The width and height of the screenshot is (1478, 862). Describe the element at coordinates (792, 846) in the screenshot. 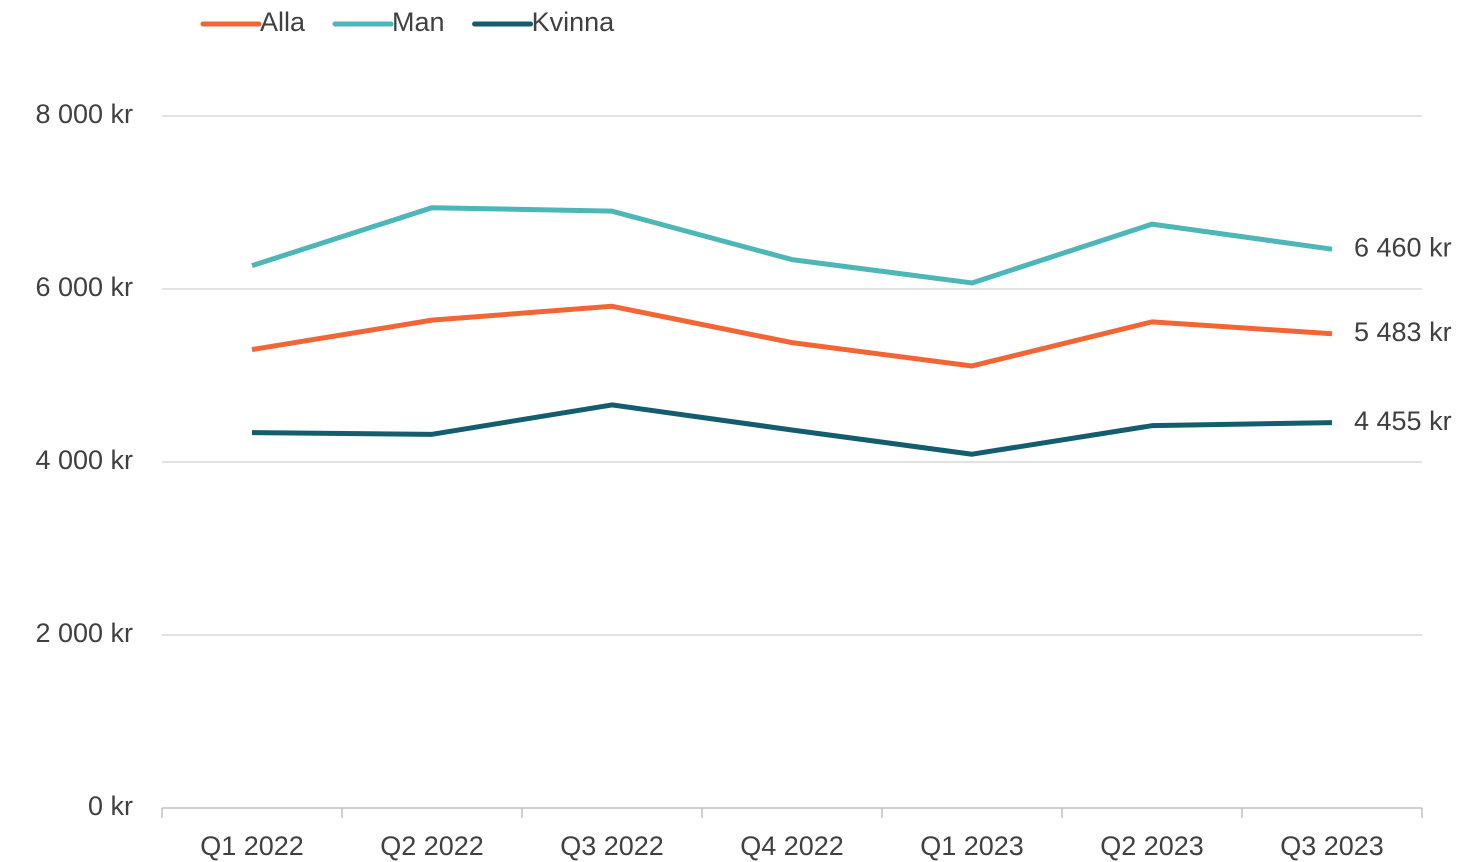

I see `x-tick-label: Q4 2022` at that location.